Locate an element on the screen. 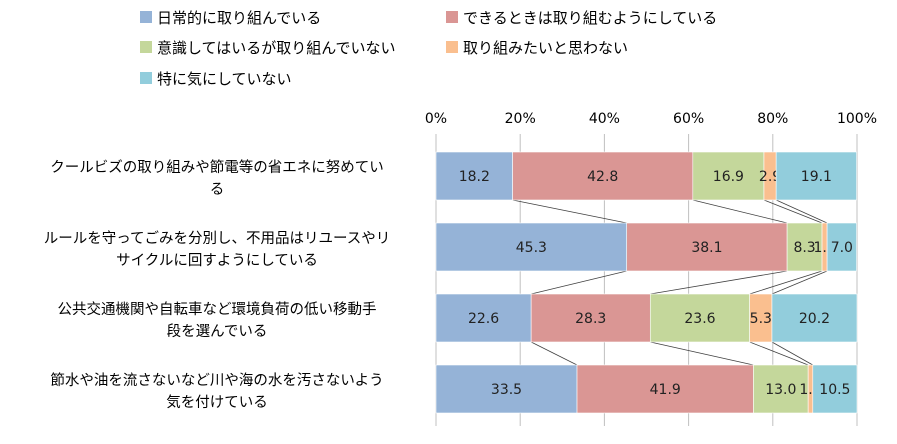  category-label-line: る is located at coordinates (217, 190).